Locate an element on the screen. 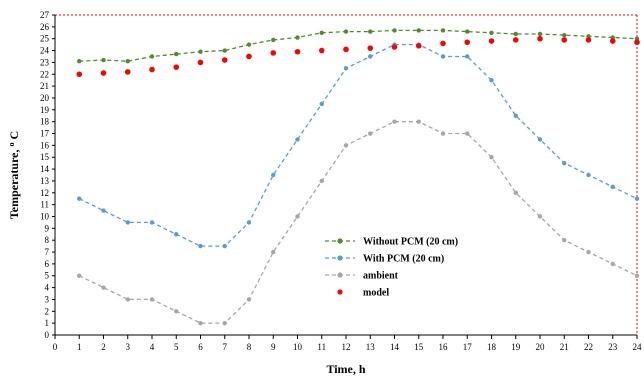 The height and width of the screenshot is (378, 644). x-tick-label: 6 is located at coordinates (200, 347).